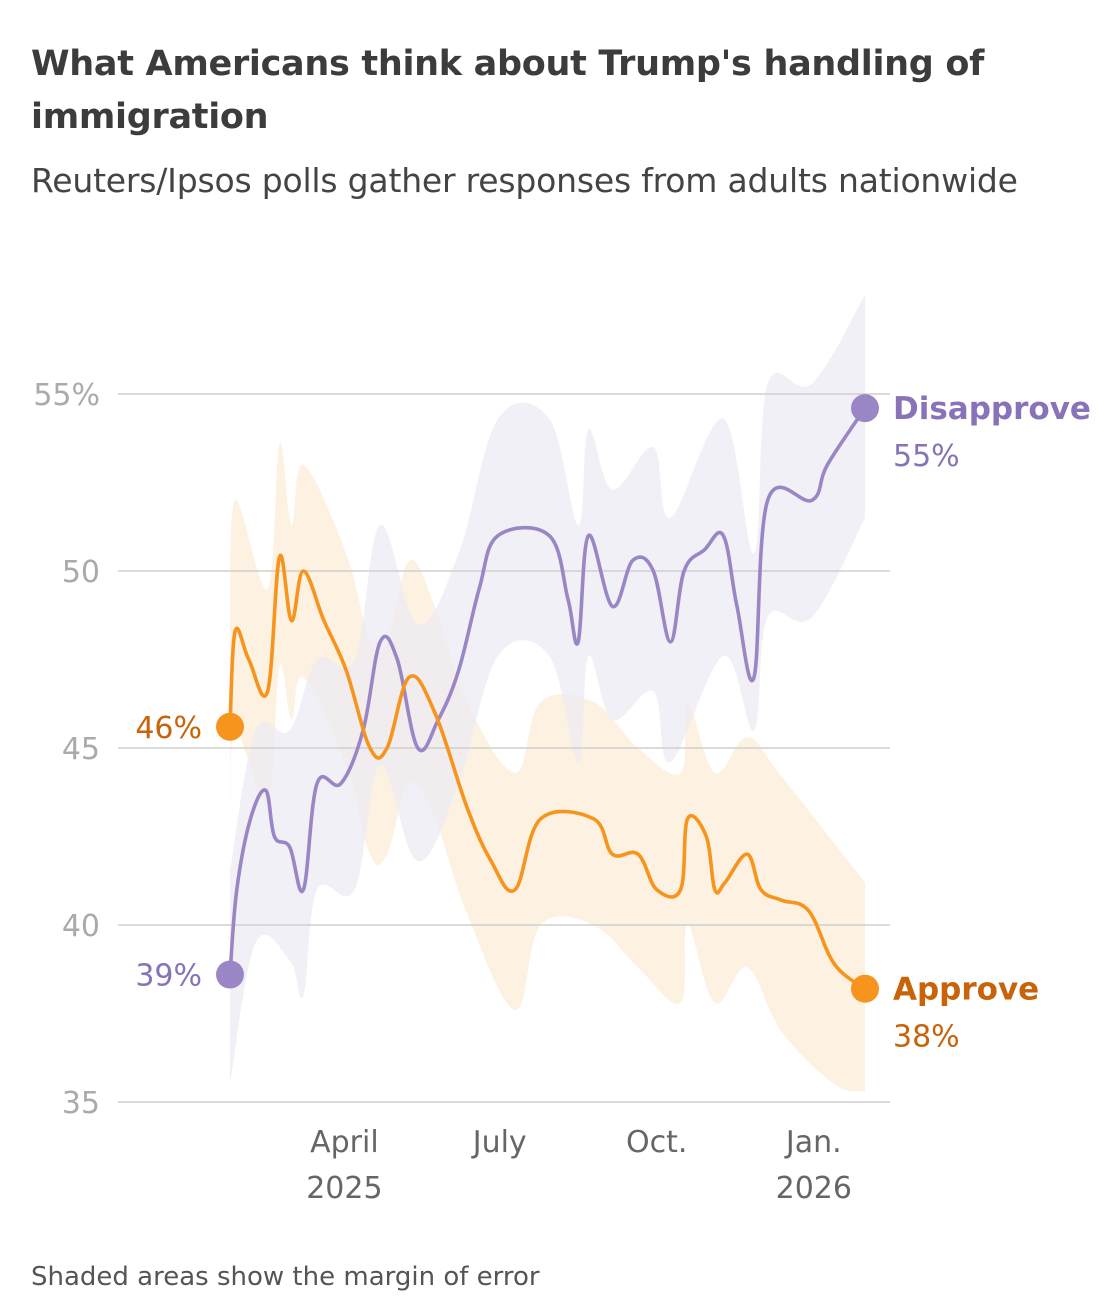 The width and height of the screenshot is (1100, 1313). What do you see at coordinates (813, 1142) in the screenshot?
I see `x-tick-label-3: Jan.` at bounding box center [813, 1142].